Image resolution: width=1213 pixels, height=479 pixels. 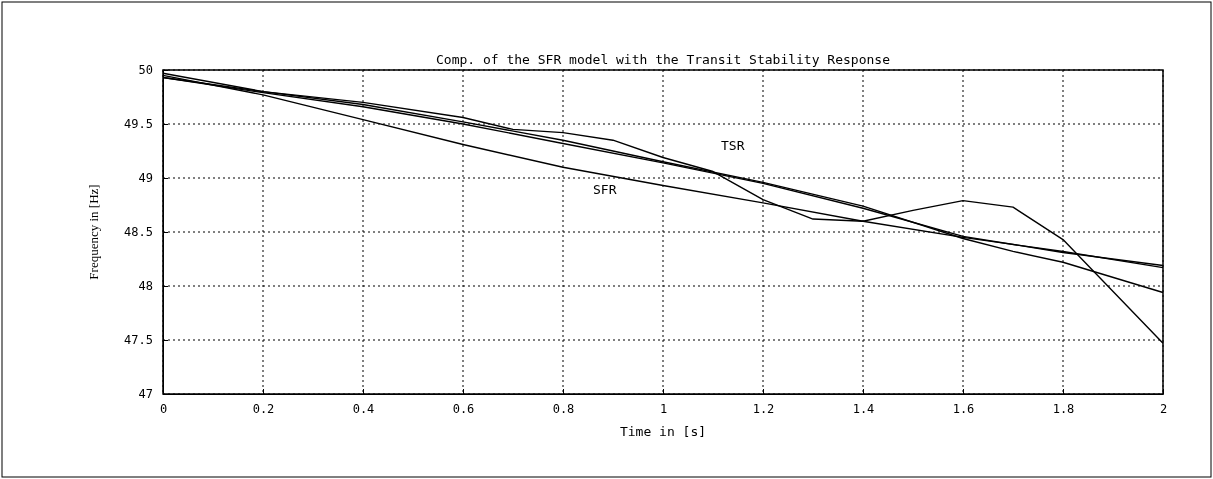 I want to click on x-tick-label: 0.4, so click(x=363, y=408).